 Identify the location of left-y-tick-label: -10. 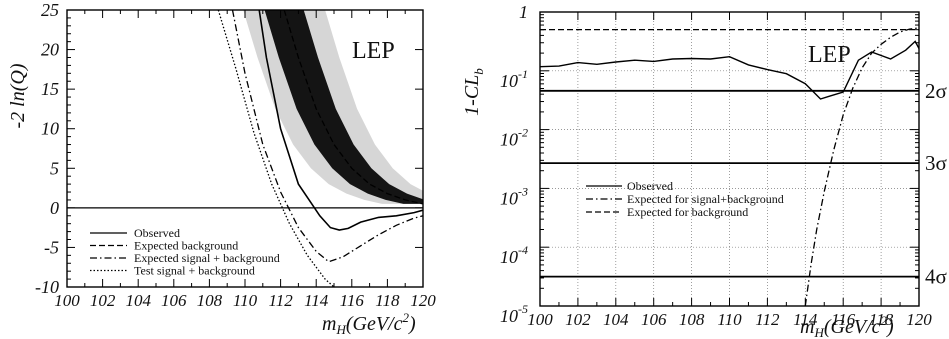
(47, 287).